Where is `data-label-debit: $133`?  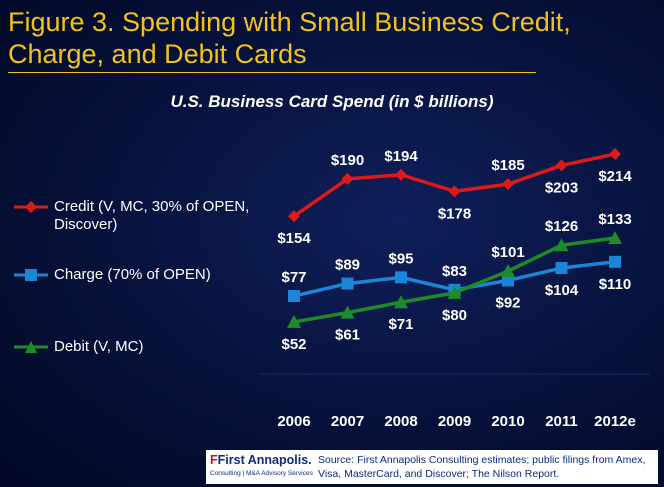 data-label-debit: $133 is located at coordinates (614, 219).